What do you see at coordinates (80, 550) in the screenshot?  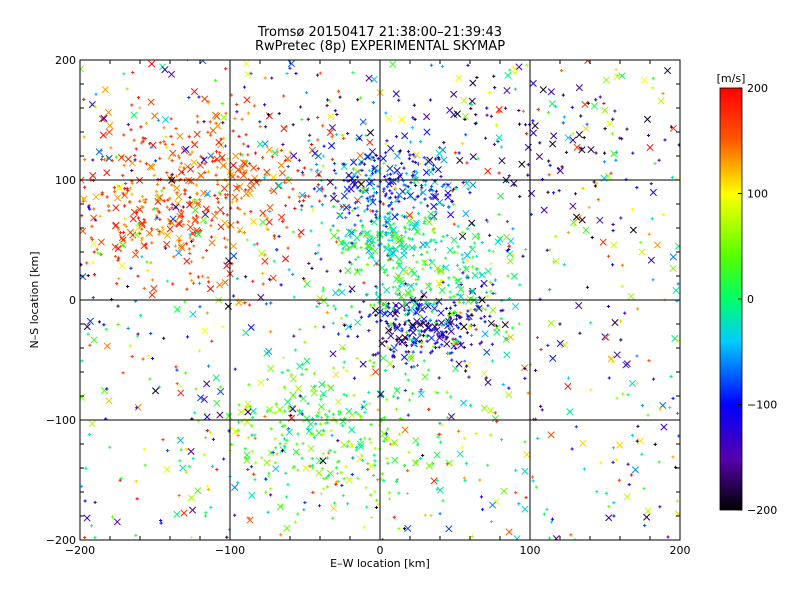 I see `x-tick-label-0: −200` at bounding box center [80, 550].